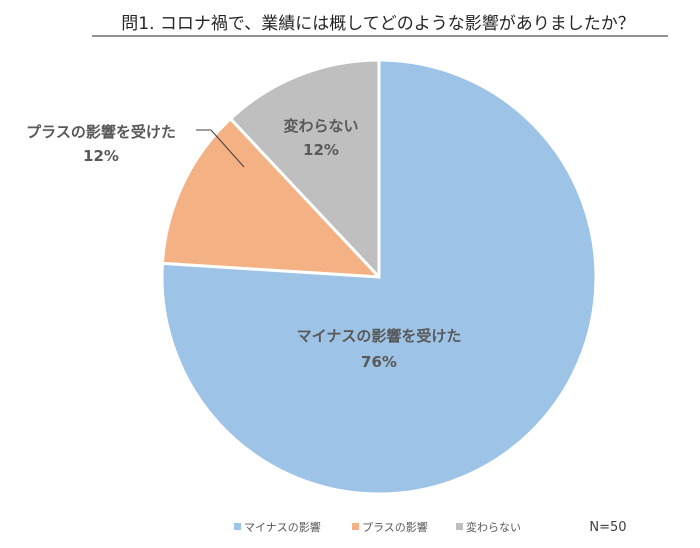 This screenshot has height=548, width=700. I want to click on legend: マイナスの影響 プラスの影響 変わらない, so click(377, 527).